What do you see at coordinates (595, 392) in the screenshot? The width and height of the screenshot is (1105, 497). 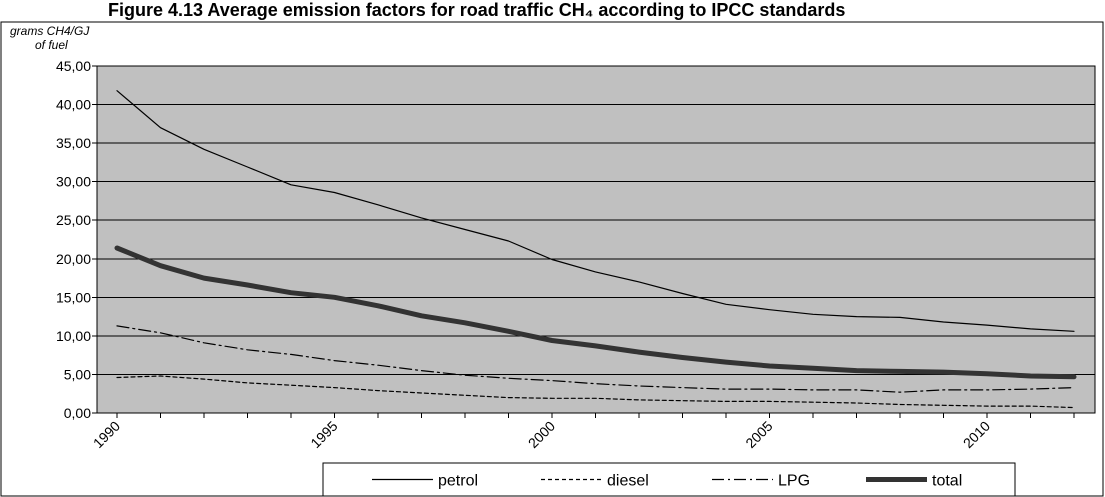 I see `series-line-diesel` at bounding box center [595, 392].